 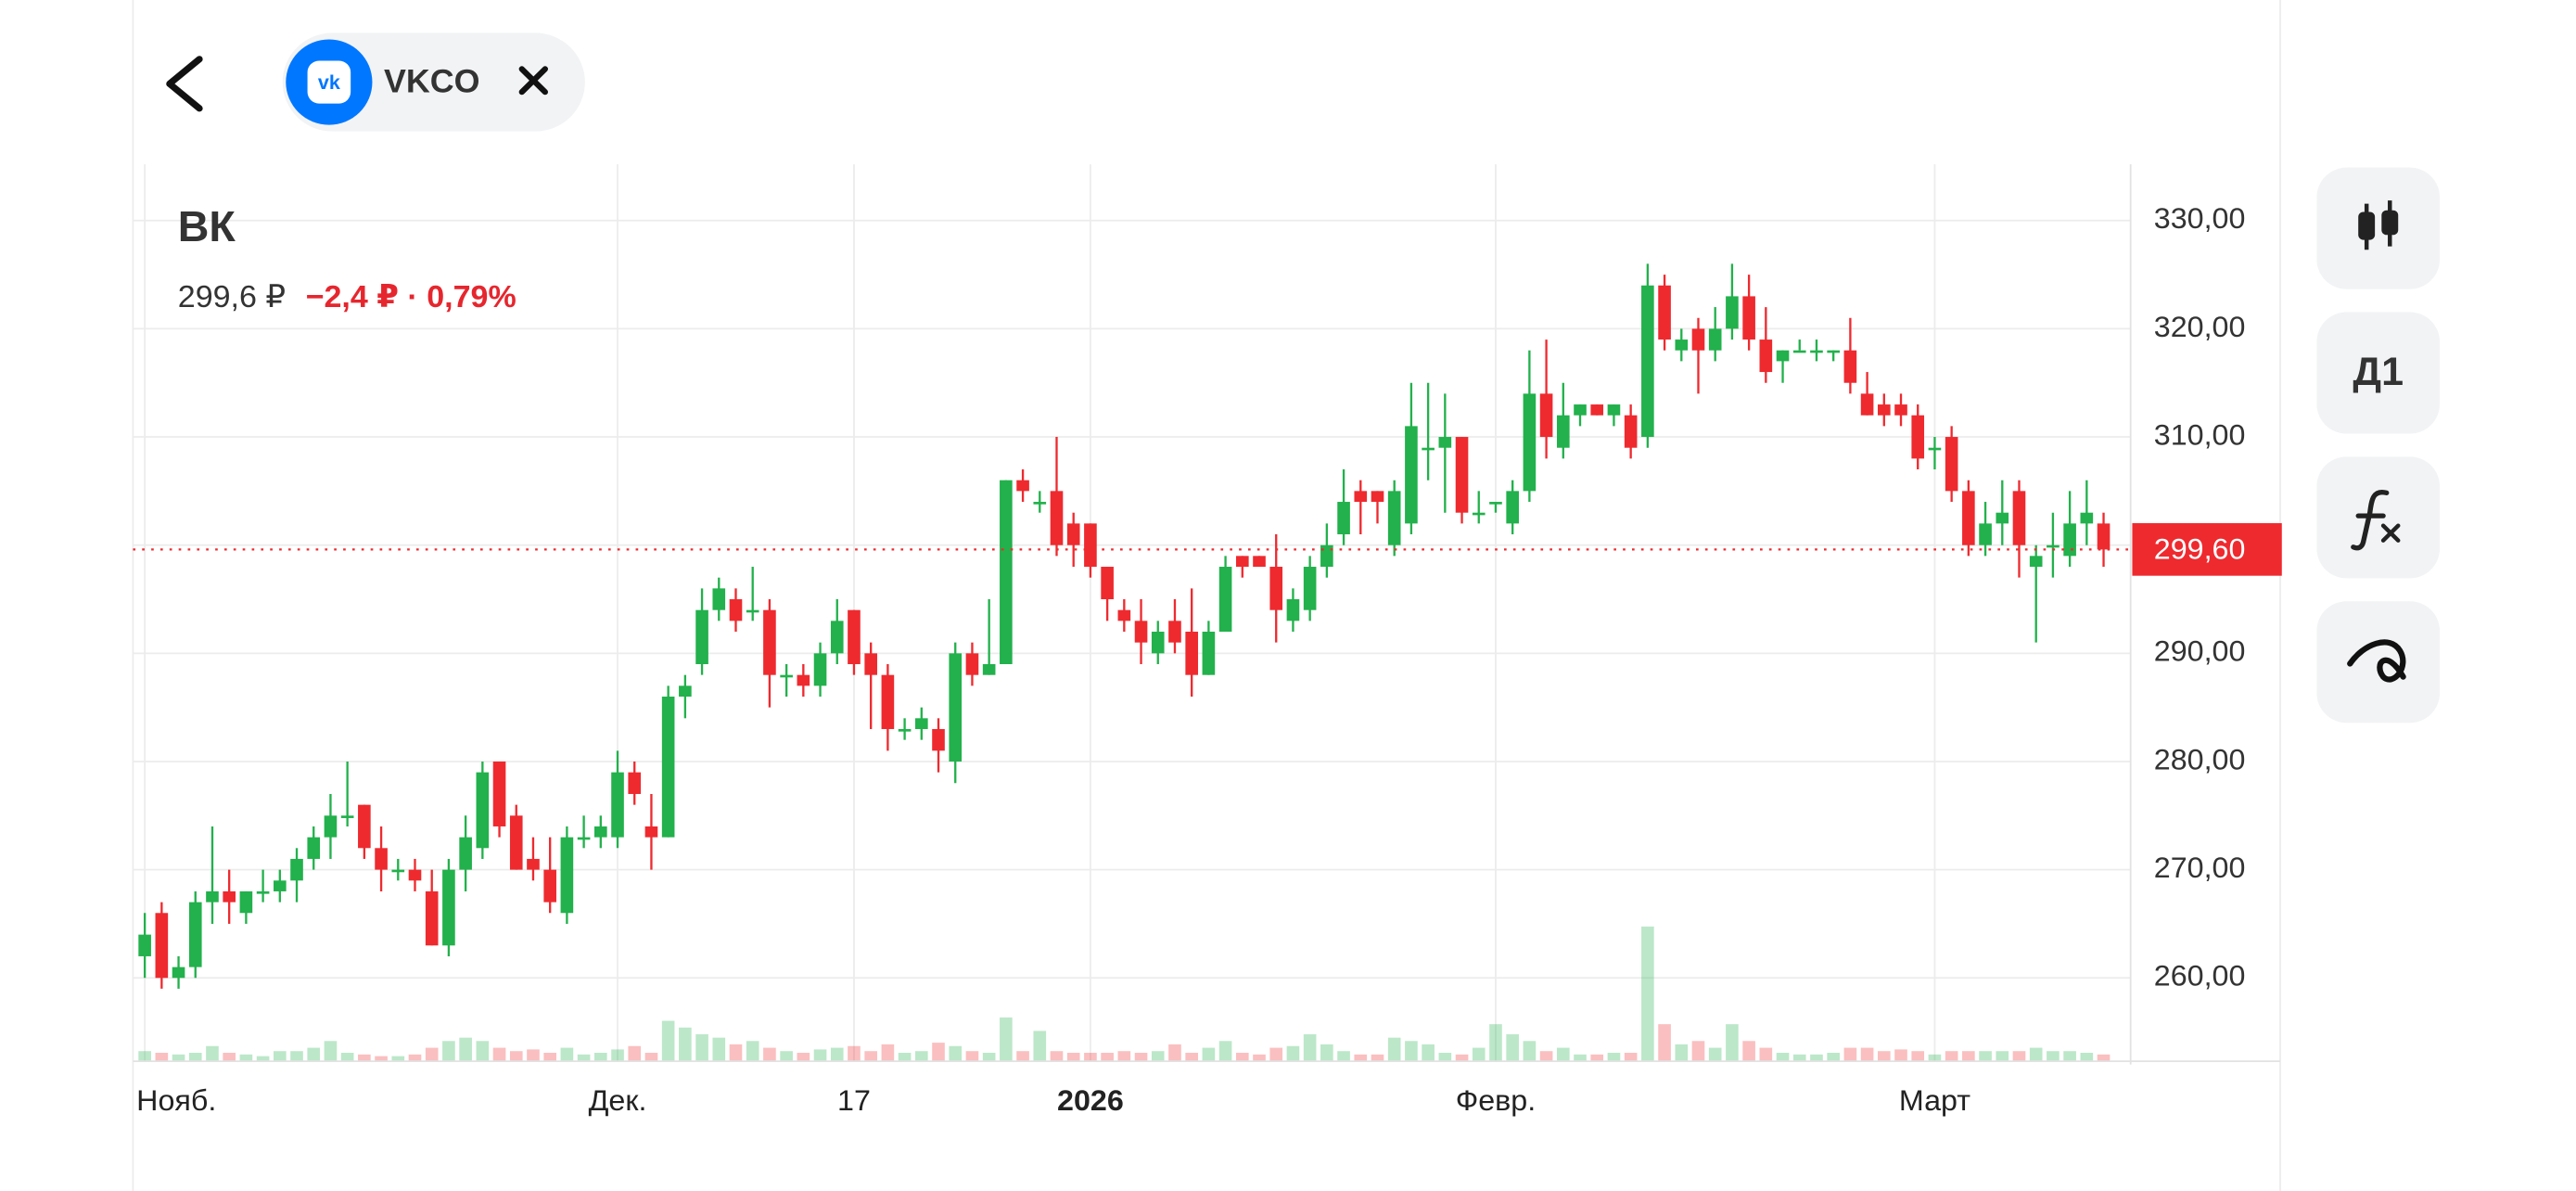 What do you see at coordinates (533, 81) in the screenshot?
I see `close-chip` at bounding box center [533, 81].